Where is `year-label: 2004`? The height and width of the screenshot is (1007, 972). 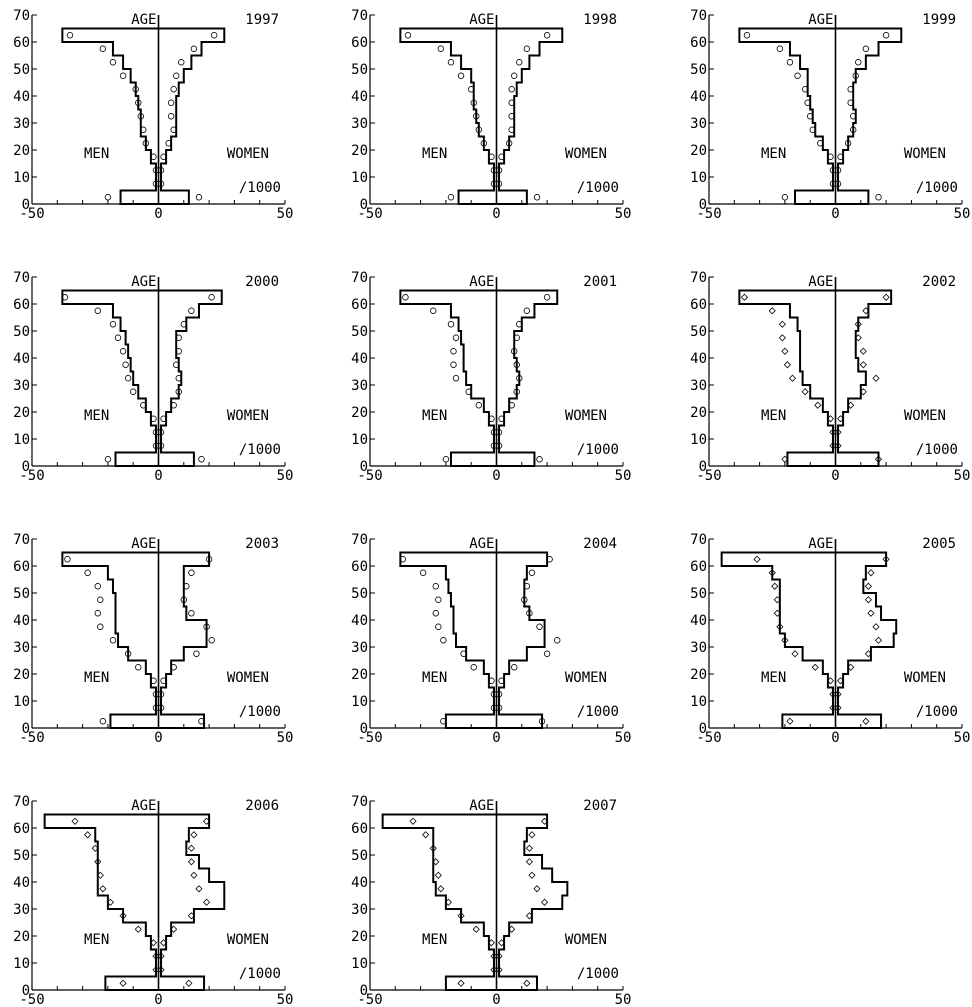 year-label: 2004 is located at coordinates (600, 544).